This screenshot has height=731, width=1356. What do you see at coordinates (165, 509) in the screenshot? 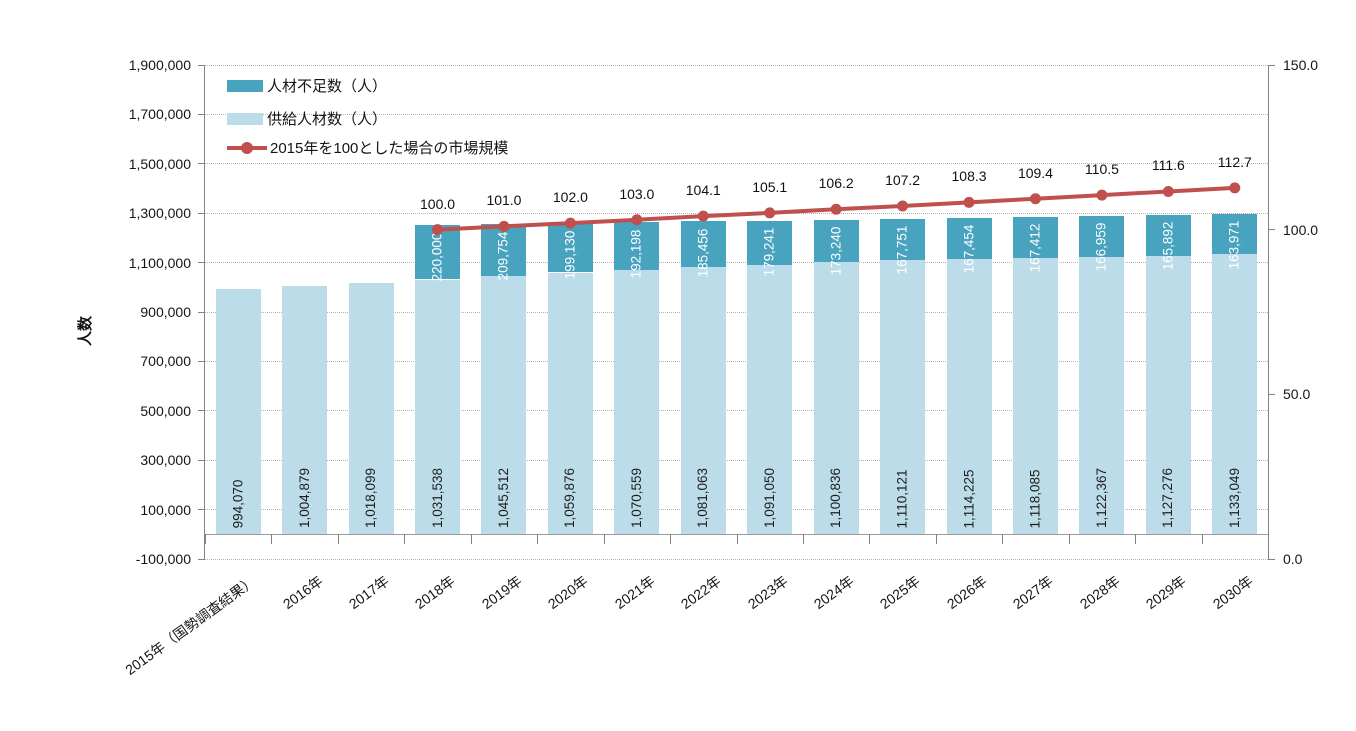
I see `left-axis-tick-label: 100,000` at bounding box center [165, 509].